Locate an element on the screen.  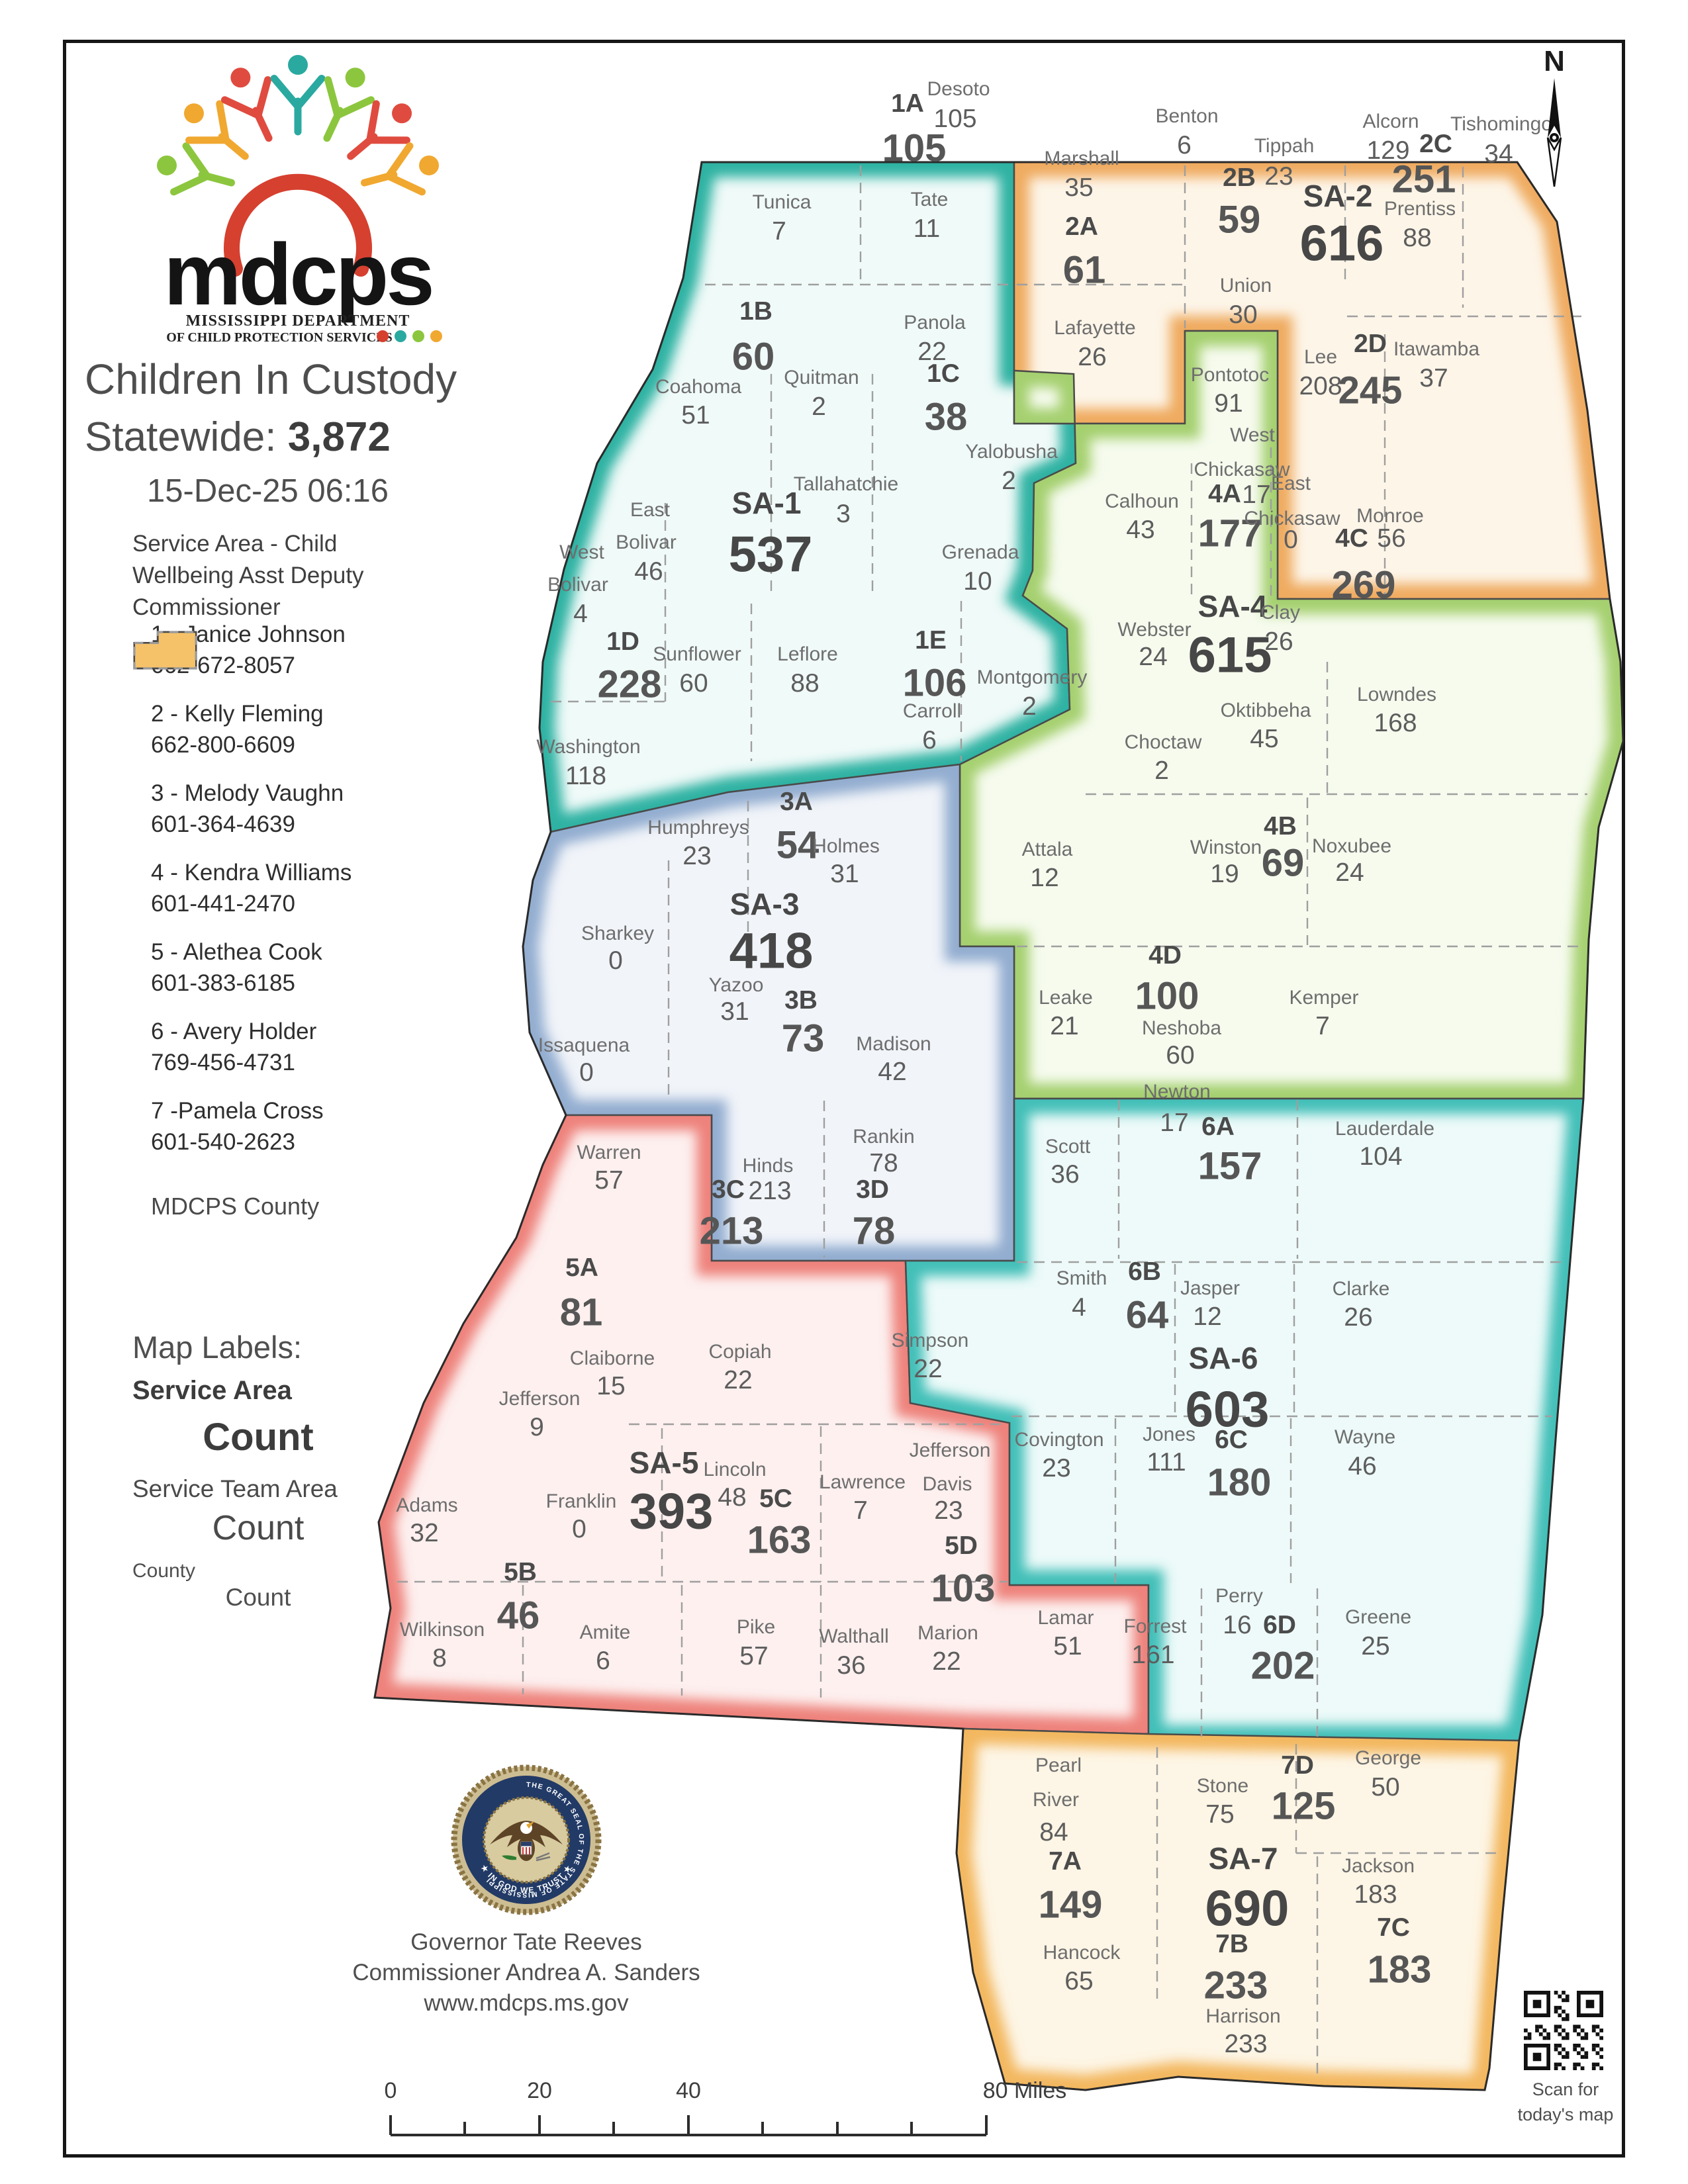
key-service-area-count: Count is located at coordinates (258, 1437).